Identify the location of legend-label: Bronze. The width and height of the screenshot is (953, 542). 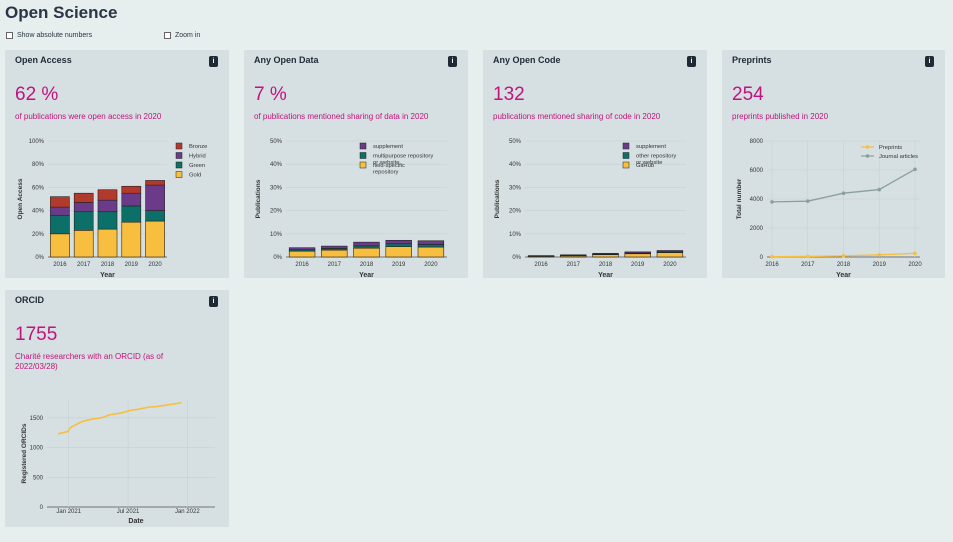
(198, 147).